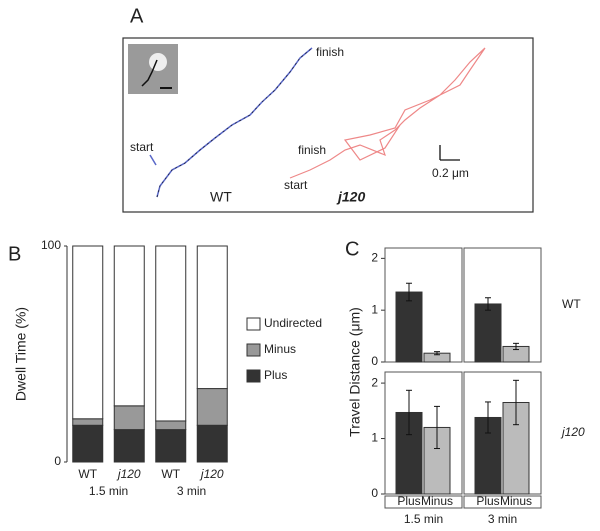 This screenshot has height=531, width=600. I want to click on wt-track, so click(234, 122).